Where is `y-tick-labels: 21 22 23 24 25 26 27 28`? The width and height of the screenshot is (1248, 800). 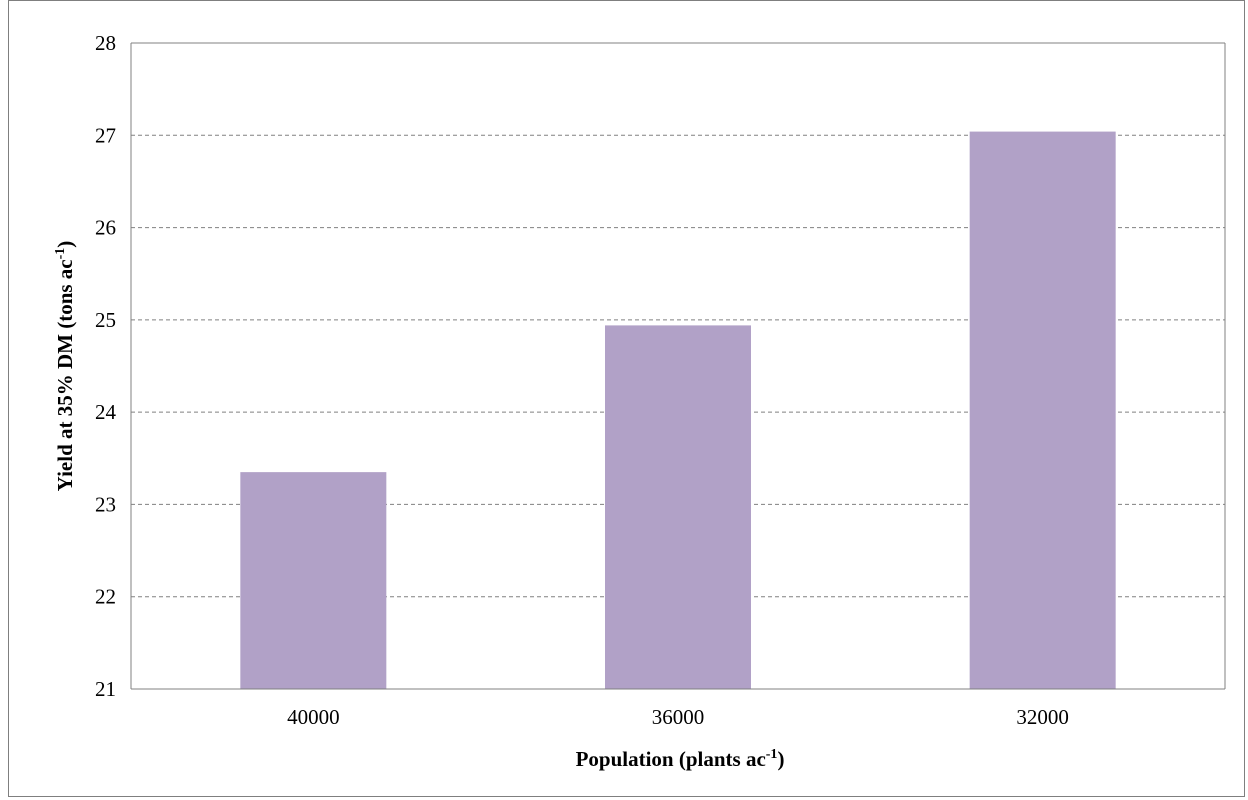
y-tick-labels: 21 22 23 24 25 26 27 28 is located at coordinates (106, 366).